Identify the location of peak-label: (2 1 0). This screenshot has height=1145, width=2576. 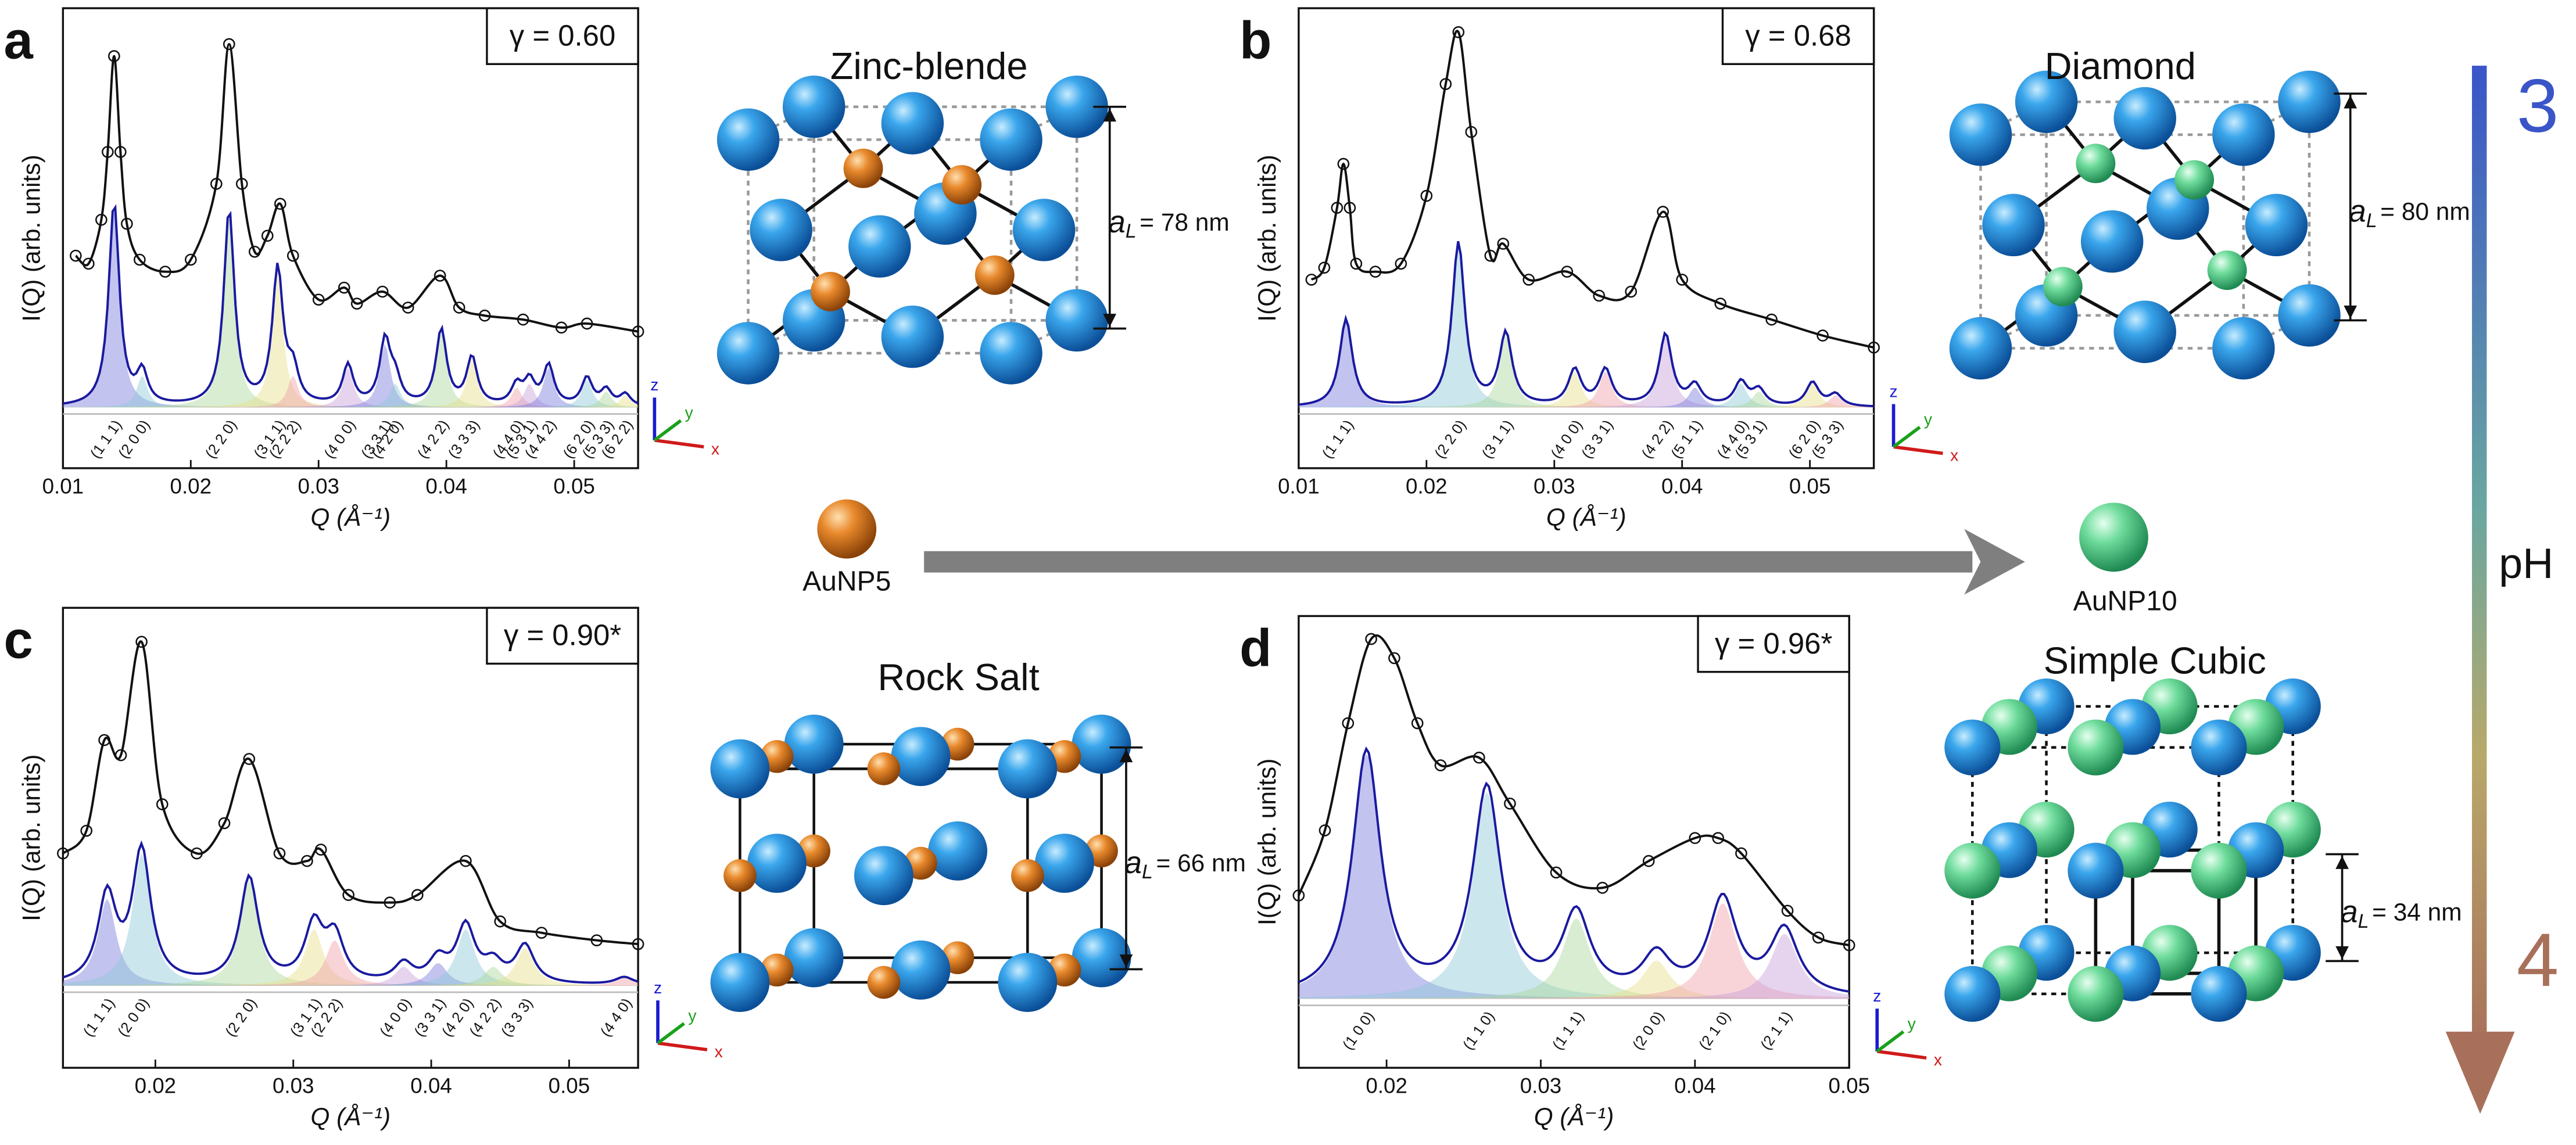
(1714, 1030).